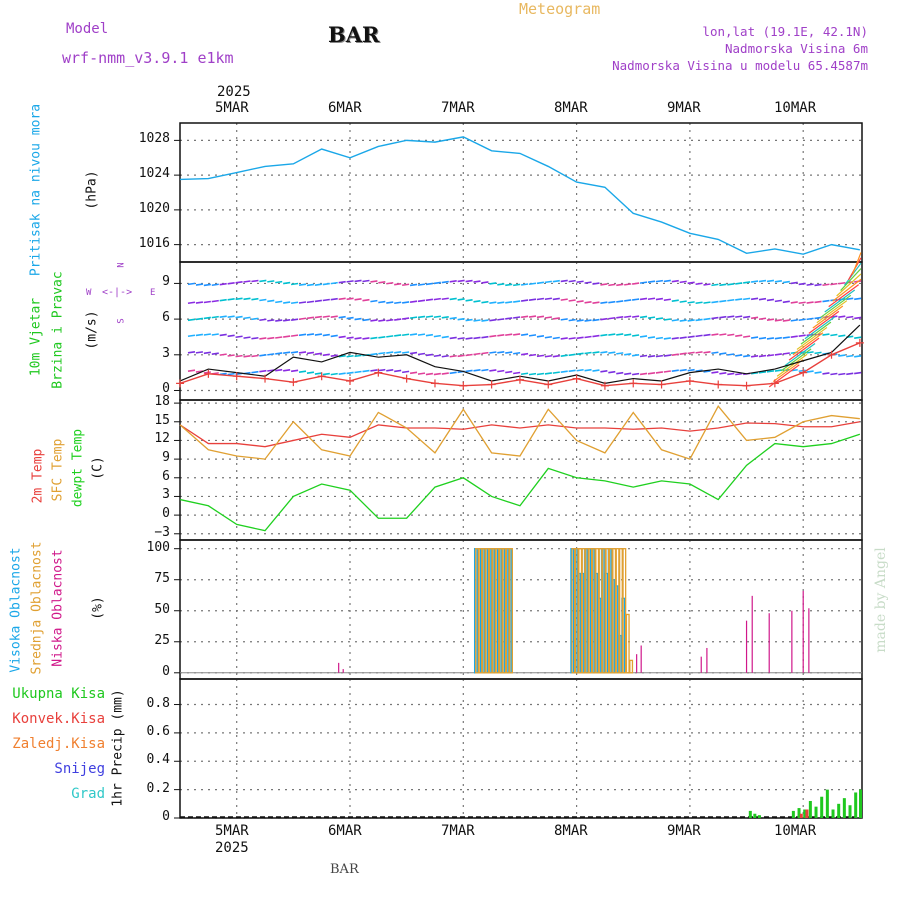 This screenshot has width=900, height=900. Describe the element at coordinates (166, 389) in the screenshot. I see `y-tick-label: 0` at that location.